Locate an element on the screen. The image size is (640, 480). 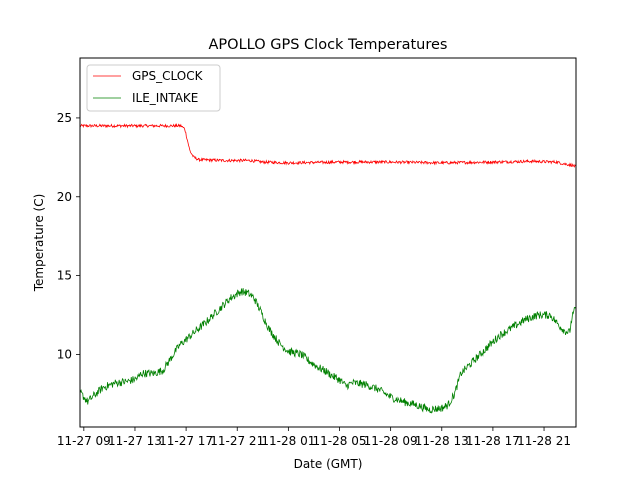
x-tick-label: 11-28 17 is located at coordinates (493, 441).